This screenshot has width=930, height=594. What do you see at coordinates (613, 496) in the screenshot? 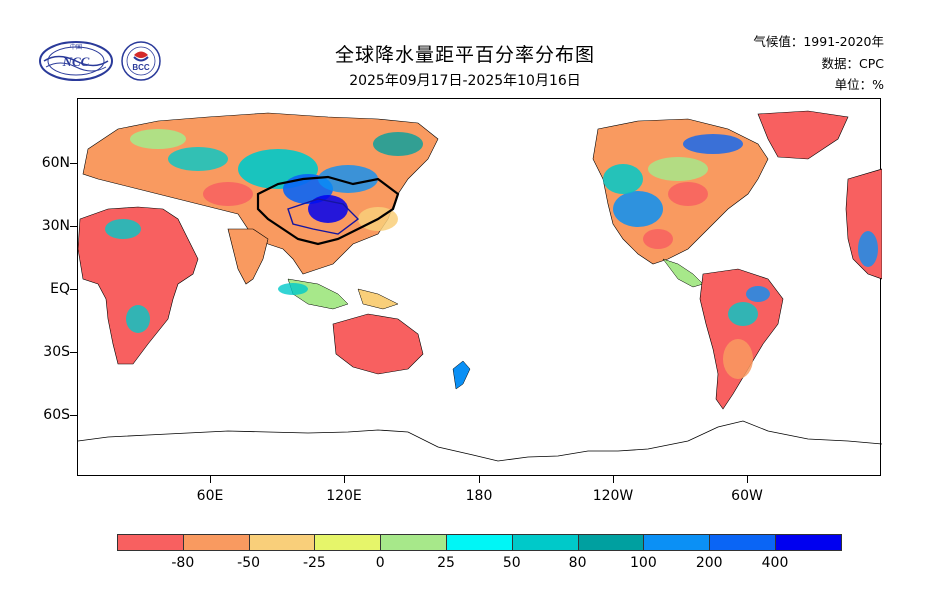
I see `lon-label-120w: 120W` at bounding box center [613, 496].